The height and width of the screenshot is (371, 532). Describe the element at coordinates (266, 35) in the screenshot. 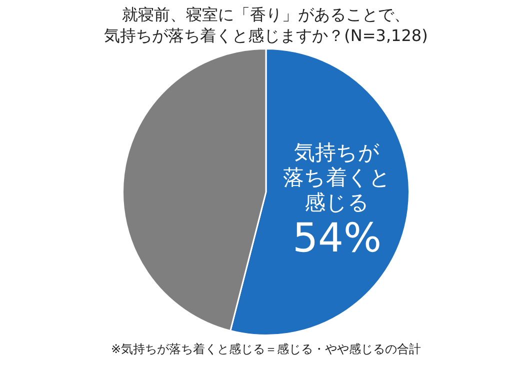

I see `chart-subtitle: 気持ちが落ち着くと感じますか？(N=3,128)` at that location.